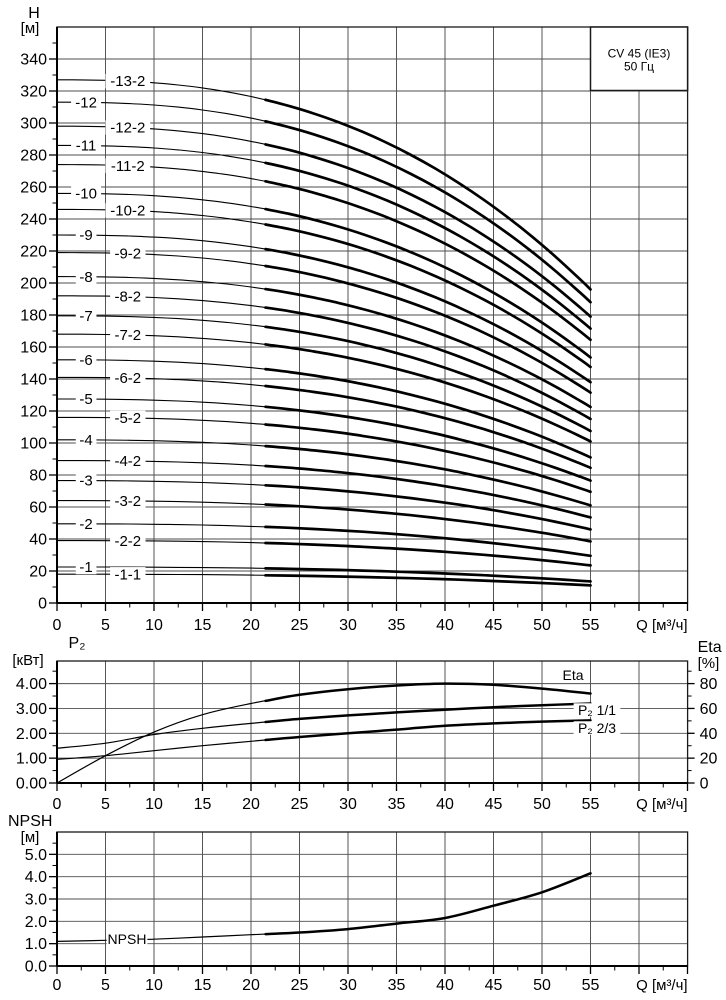 This screenshot has width=726, height=1000. What do you see at coordinates (33, 92) in the screenshot?
I see `y-tick-label: 320` at bounding box center [33, 92].